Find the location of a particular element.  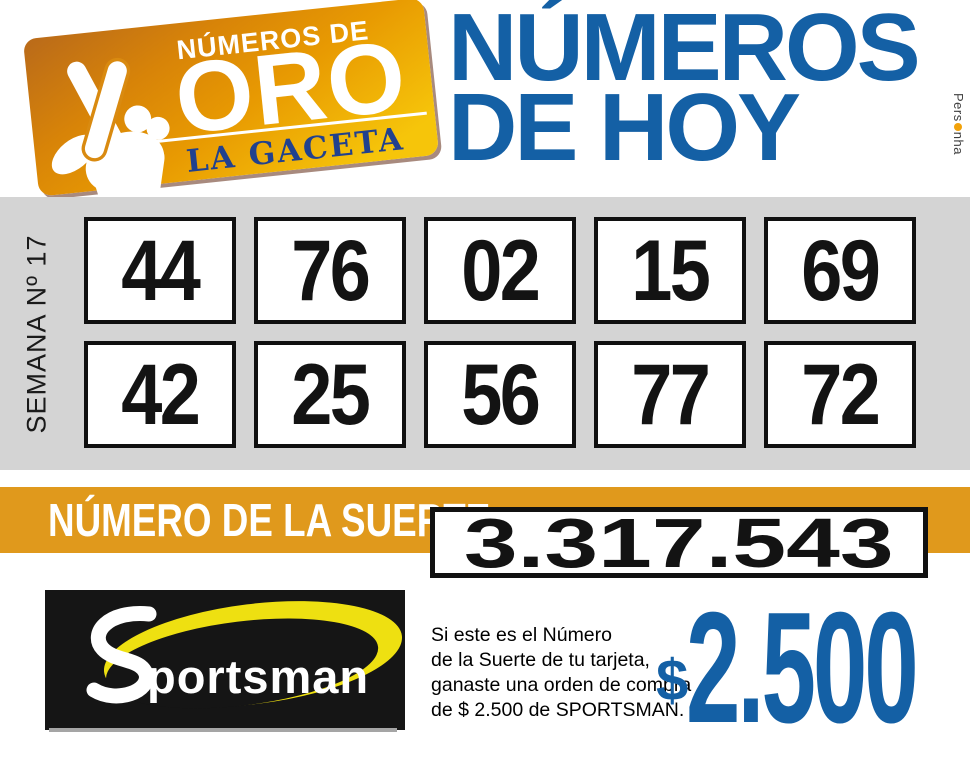

title-line-2: DE HOY is located at coordinates (624, 127).